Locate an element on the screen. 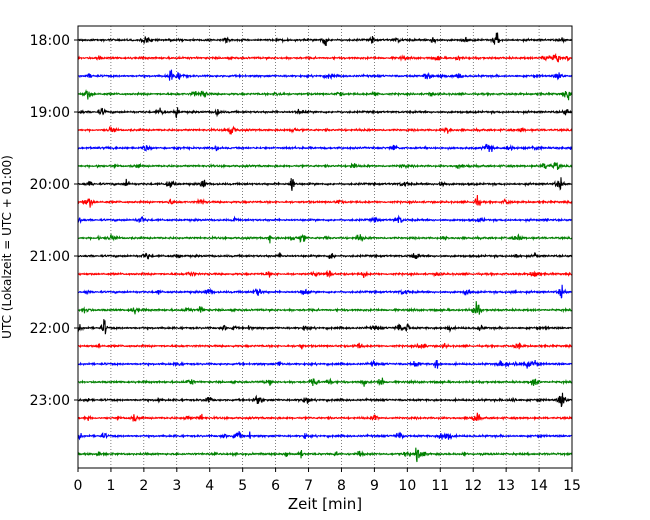 This screenshot has height=520, width=650. x-tick-label: 6 is located at coordinates (275, 486).